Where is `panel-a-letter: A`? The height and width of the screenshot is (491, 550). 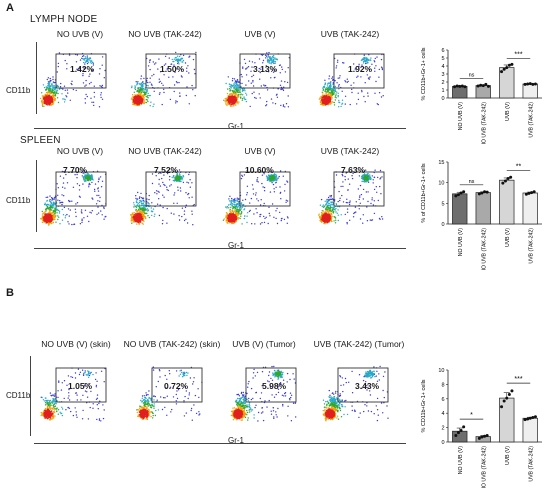 panel-a-letter: A is located at coordinates (10, 8).